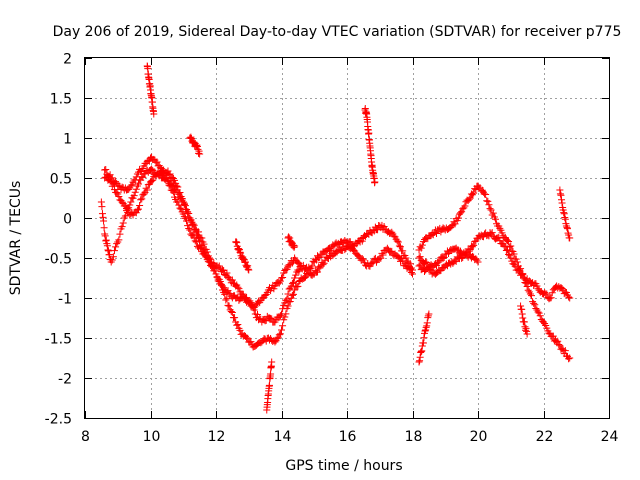 This screenshot has height=480, width=640. What do you see at coordinates (65, 380) in the screenshot?
I see `y-tick-label: -2` at bounding box center [65, 380].